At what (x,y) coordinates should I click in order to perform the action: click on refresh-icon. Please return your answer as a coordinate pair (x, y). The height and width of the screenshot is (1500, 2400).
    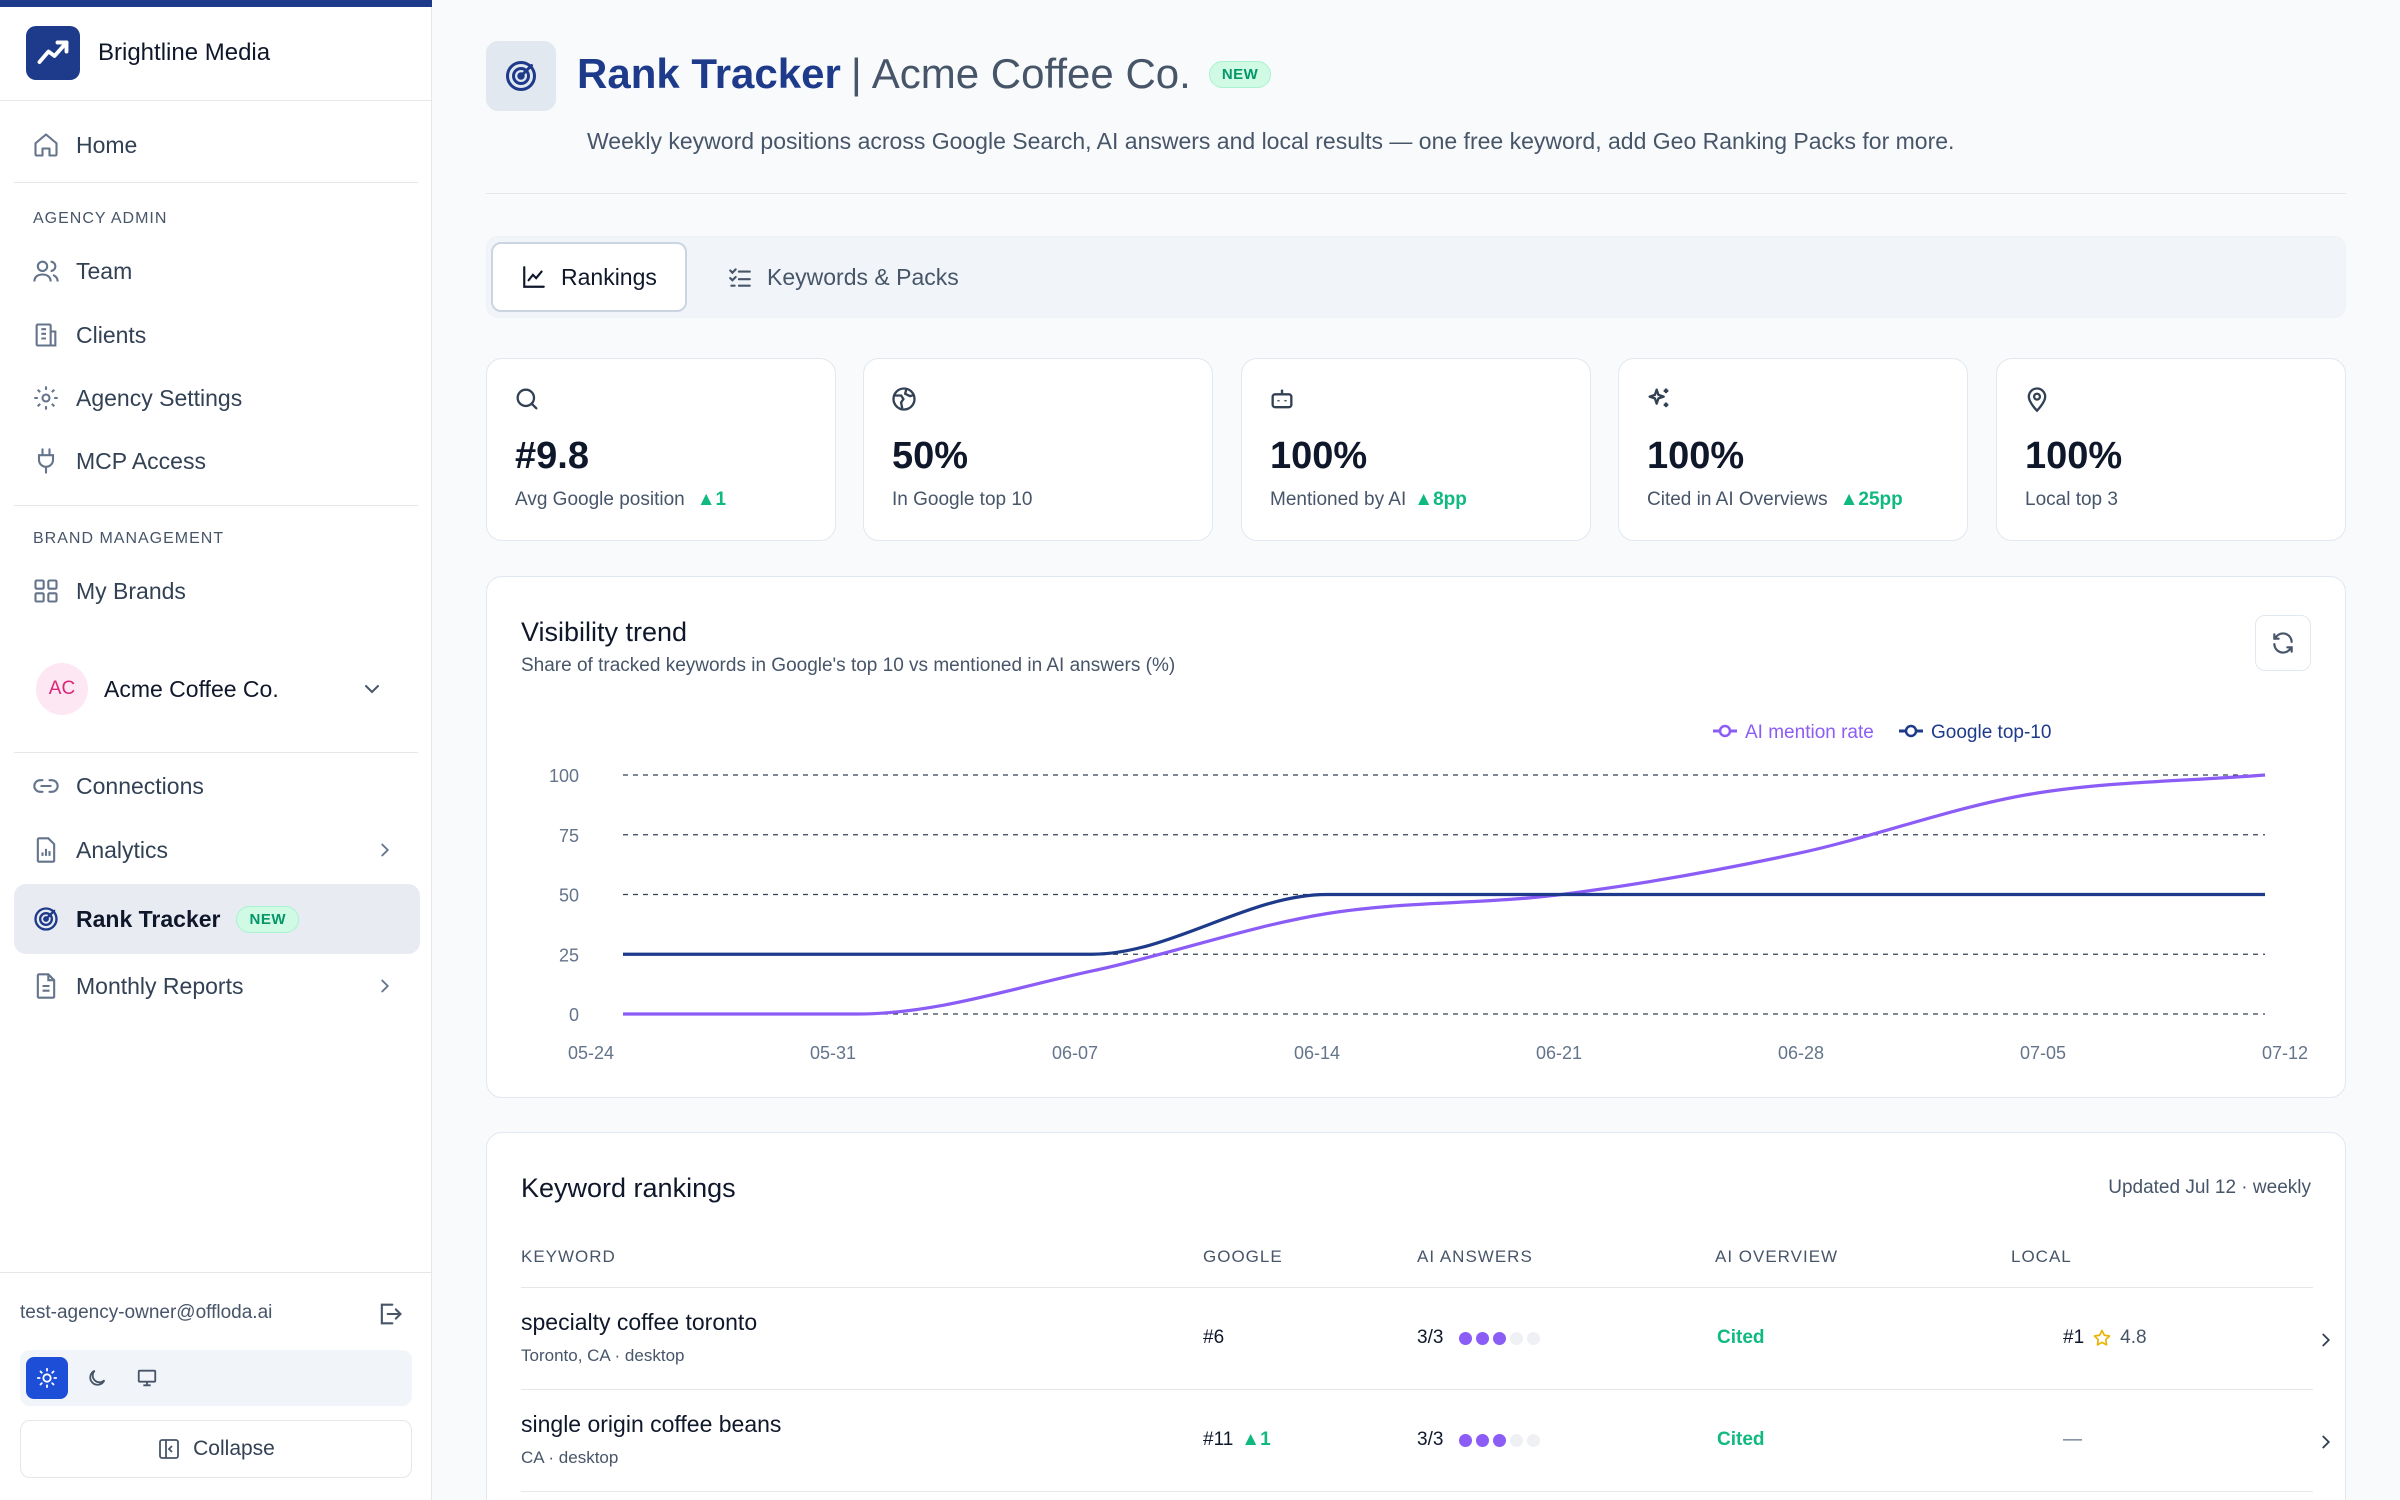
    Looking at the image, I should click on (2283, 643).